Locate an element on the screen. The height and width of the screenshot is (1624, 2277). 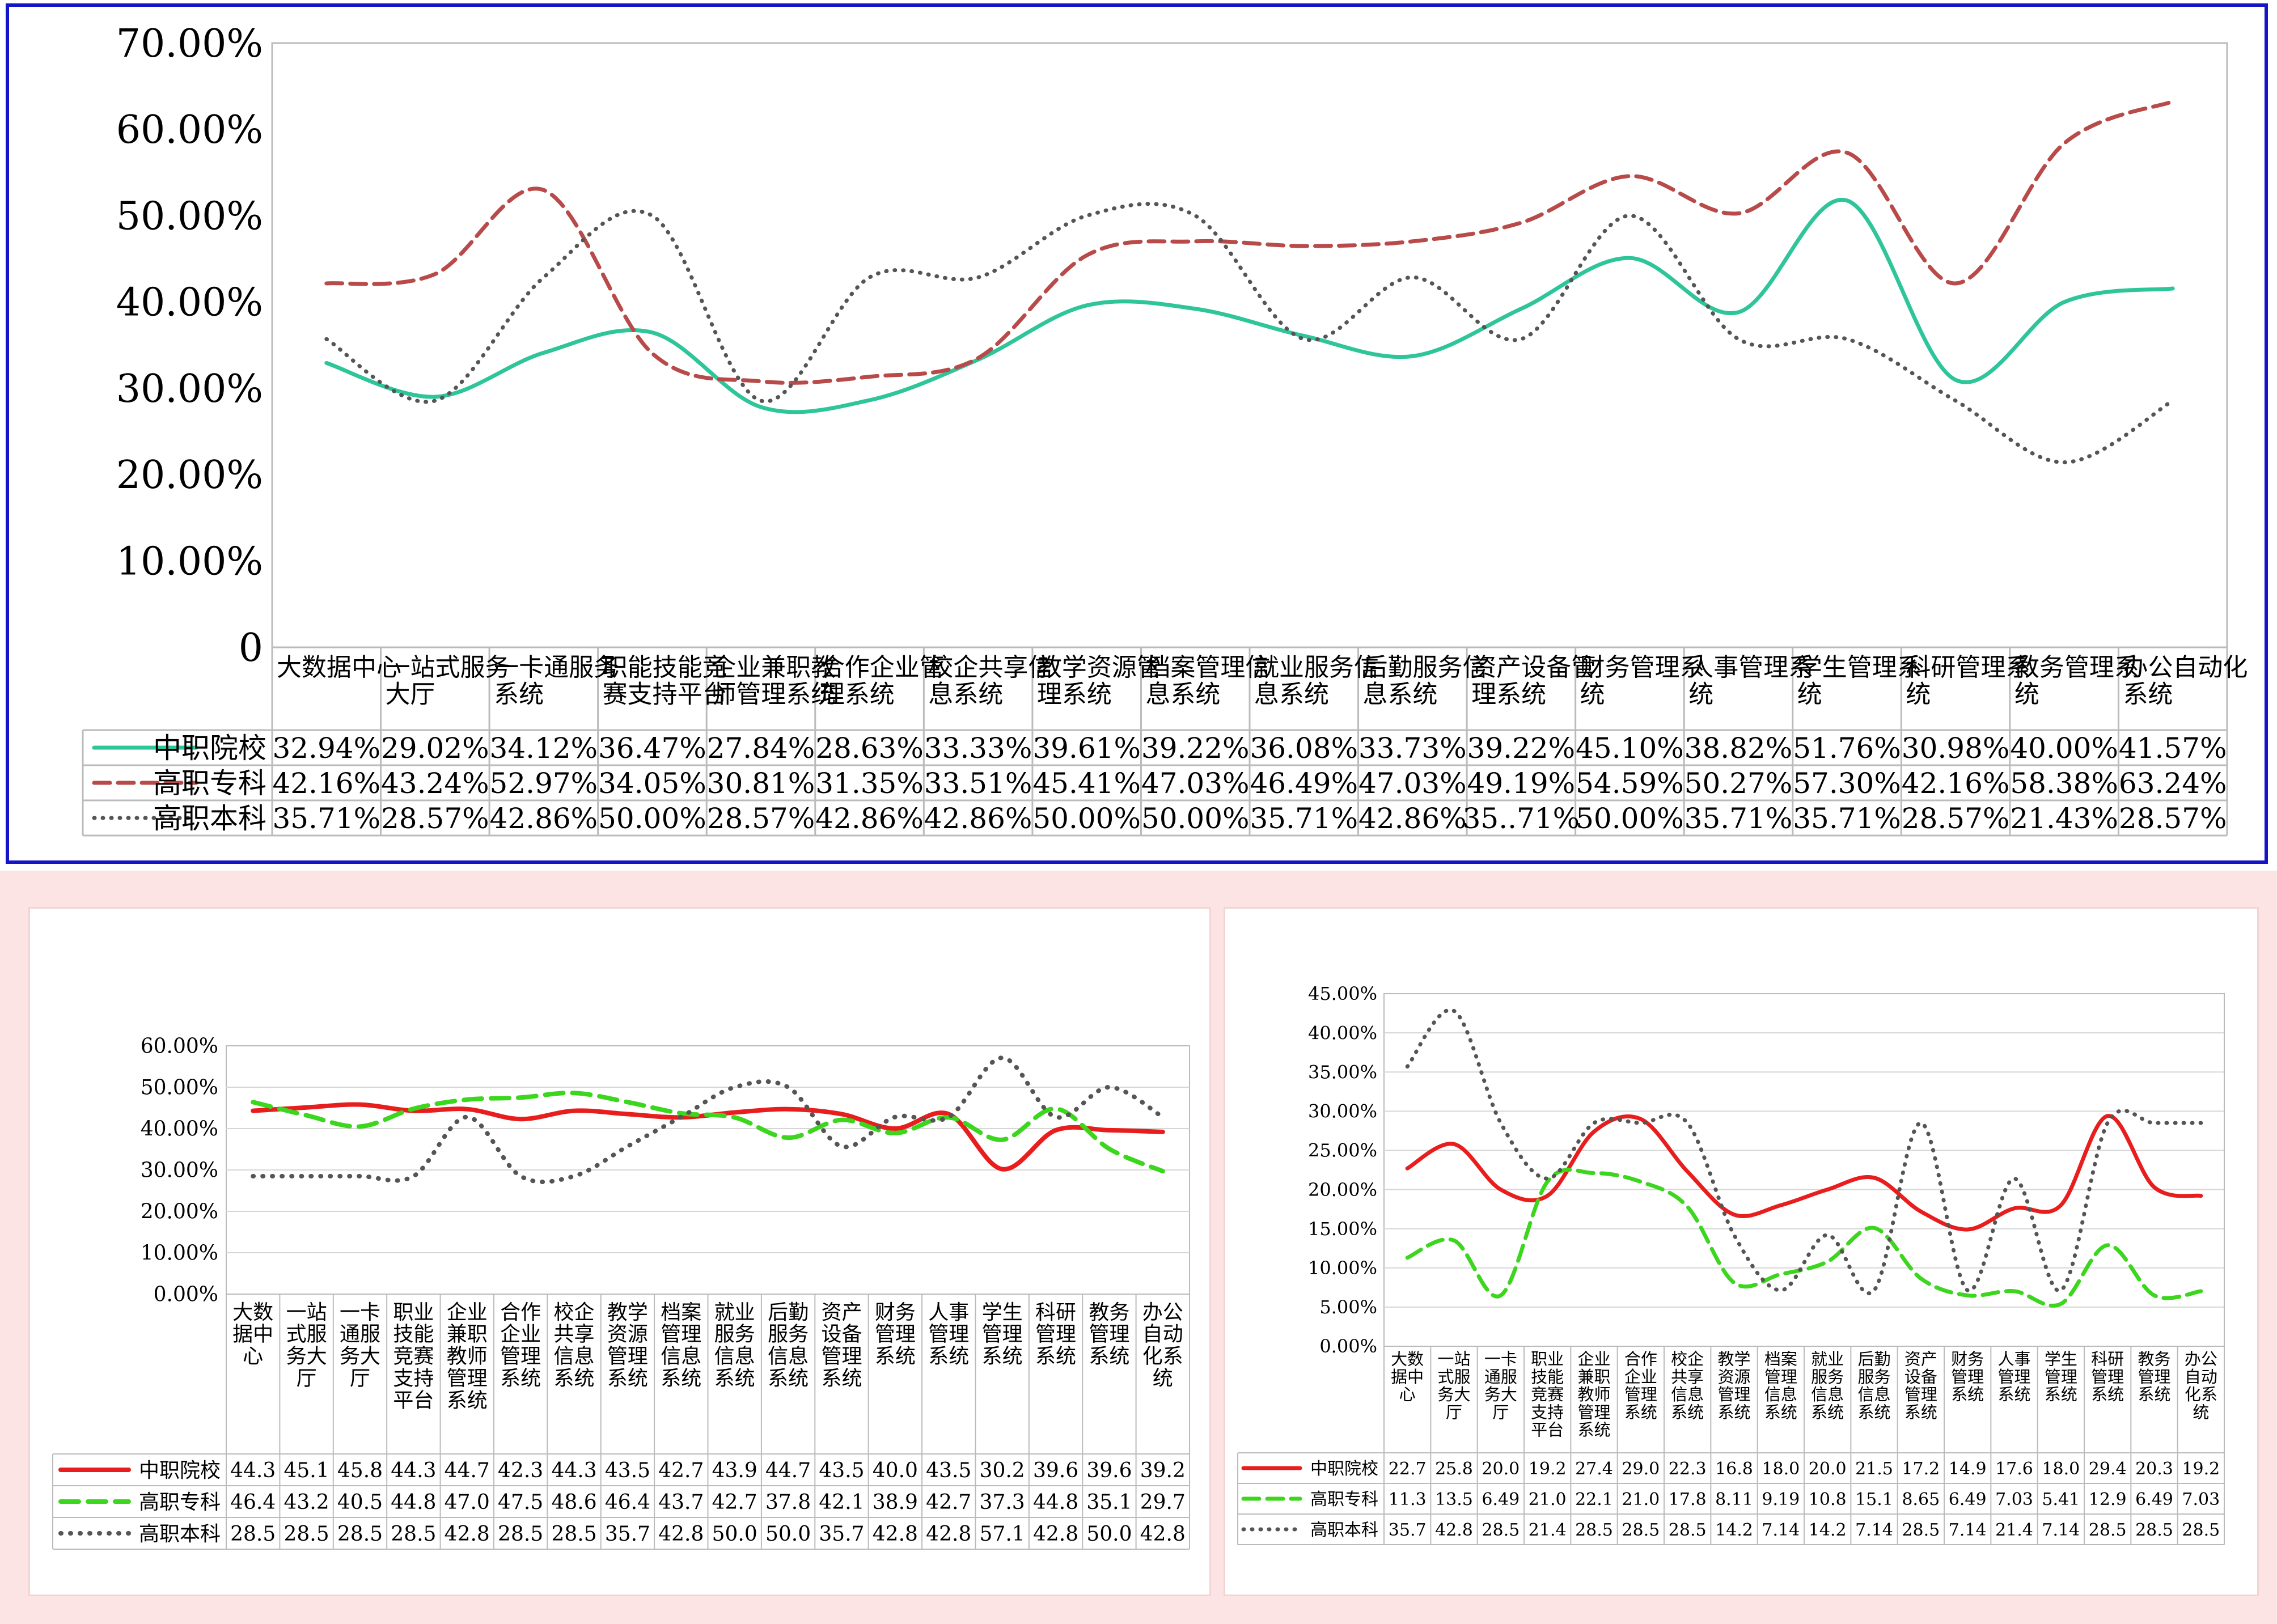
data-label: 35.1 is located at coordinates (1109, 1502).